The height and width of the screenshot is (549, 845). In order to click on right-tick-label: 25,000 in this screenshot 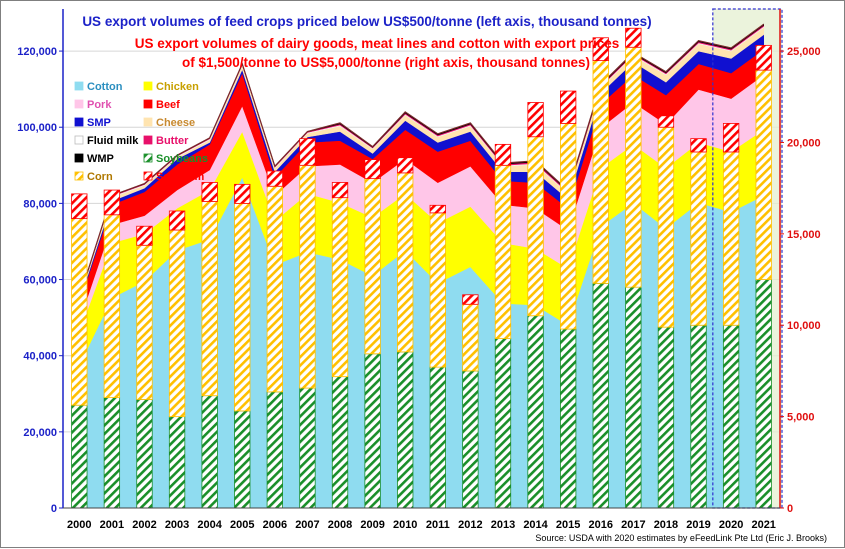, I will do `click(804, 52)`.